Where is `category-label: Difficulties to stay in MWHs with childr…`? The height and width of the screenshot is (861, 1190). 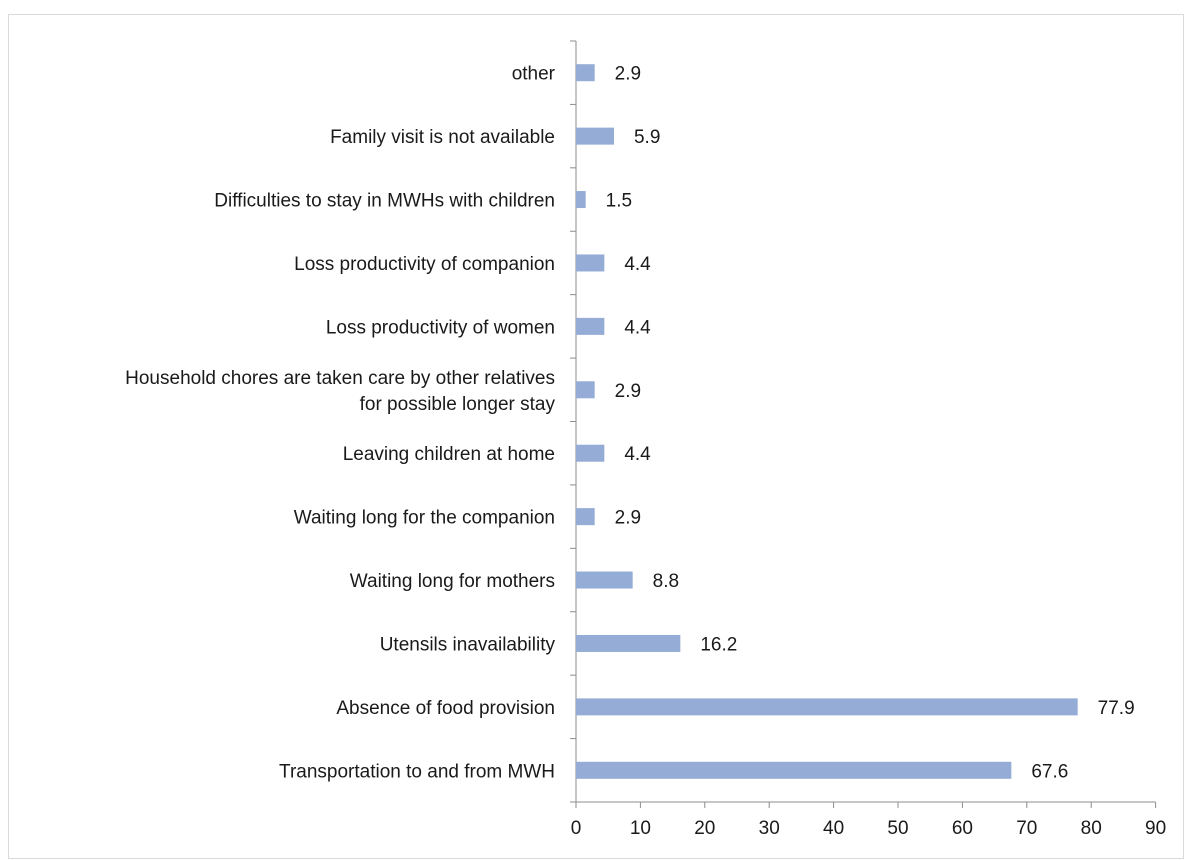
category-label: Difficulties to stay in MWHs with childr… is located at coordinates (384, 201).